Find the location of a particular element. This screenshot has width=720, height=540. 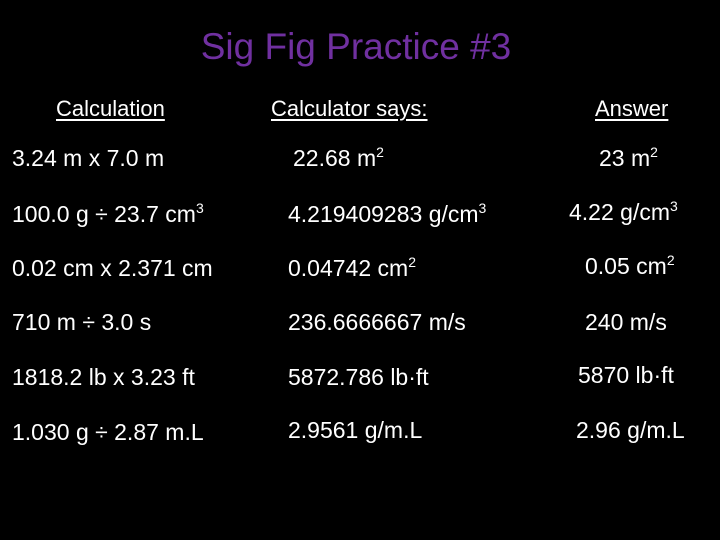

row-6-calculator: 2.9561 g/m.L is located at coordinates (355, 430).